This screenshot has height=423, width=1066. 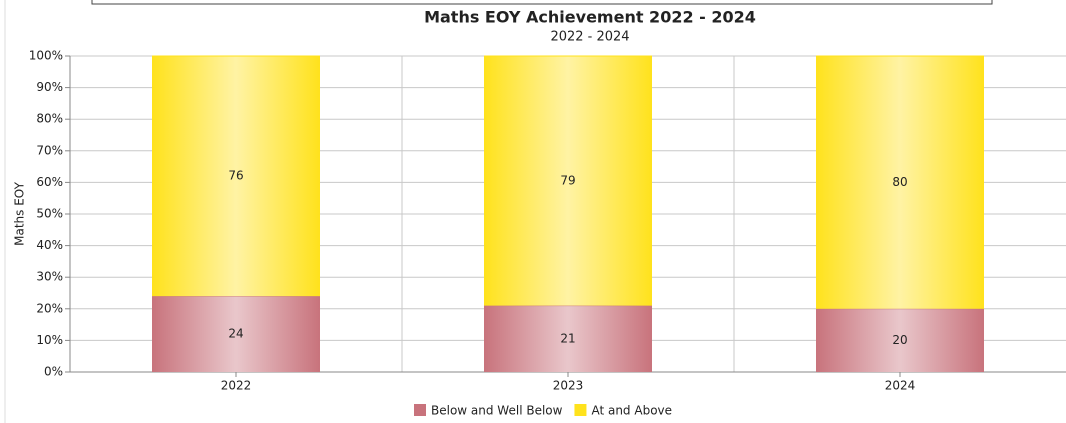 What do you see at coordinates (236, 386) in the screenshot?
I see `x-tick-label: 2022` at bounding box center [236, 386].